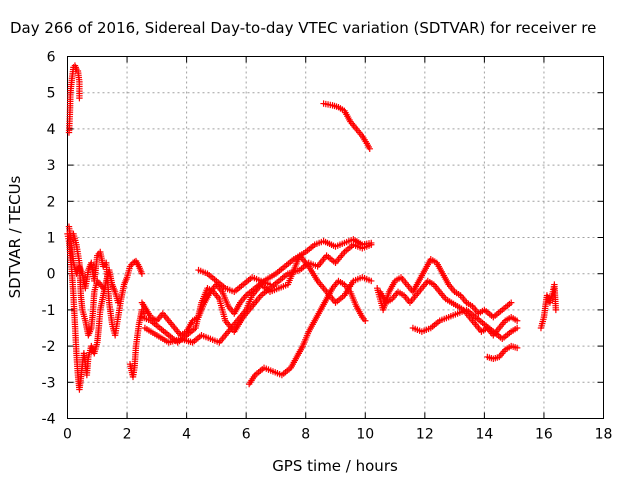 Image resolution: width=640 pixels, height=480 pixels. Describe the element at coordinates (548, 306) in the screenshot. I see `series-final` at that location.